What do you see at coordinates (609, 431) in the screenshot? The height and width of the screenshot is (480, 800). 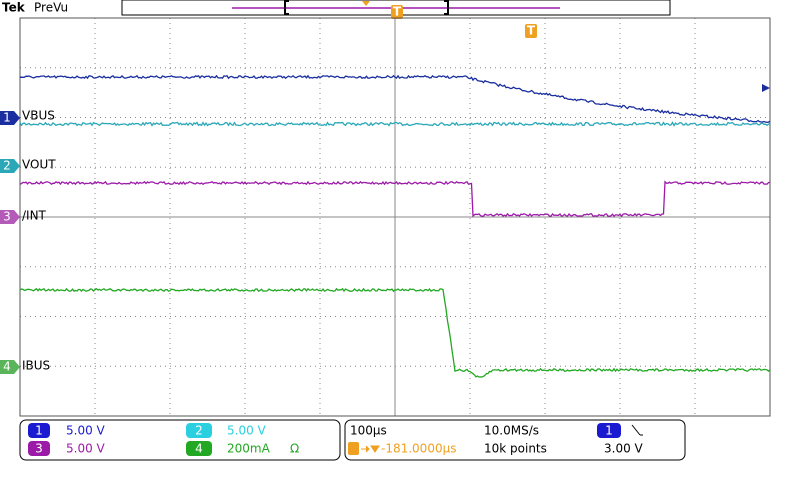 I see `trigger-source: 1` at bounding box center [609, 431].